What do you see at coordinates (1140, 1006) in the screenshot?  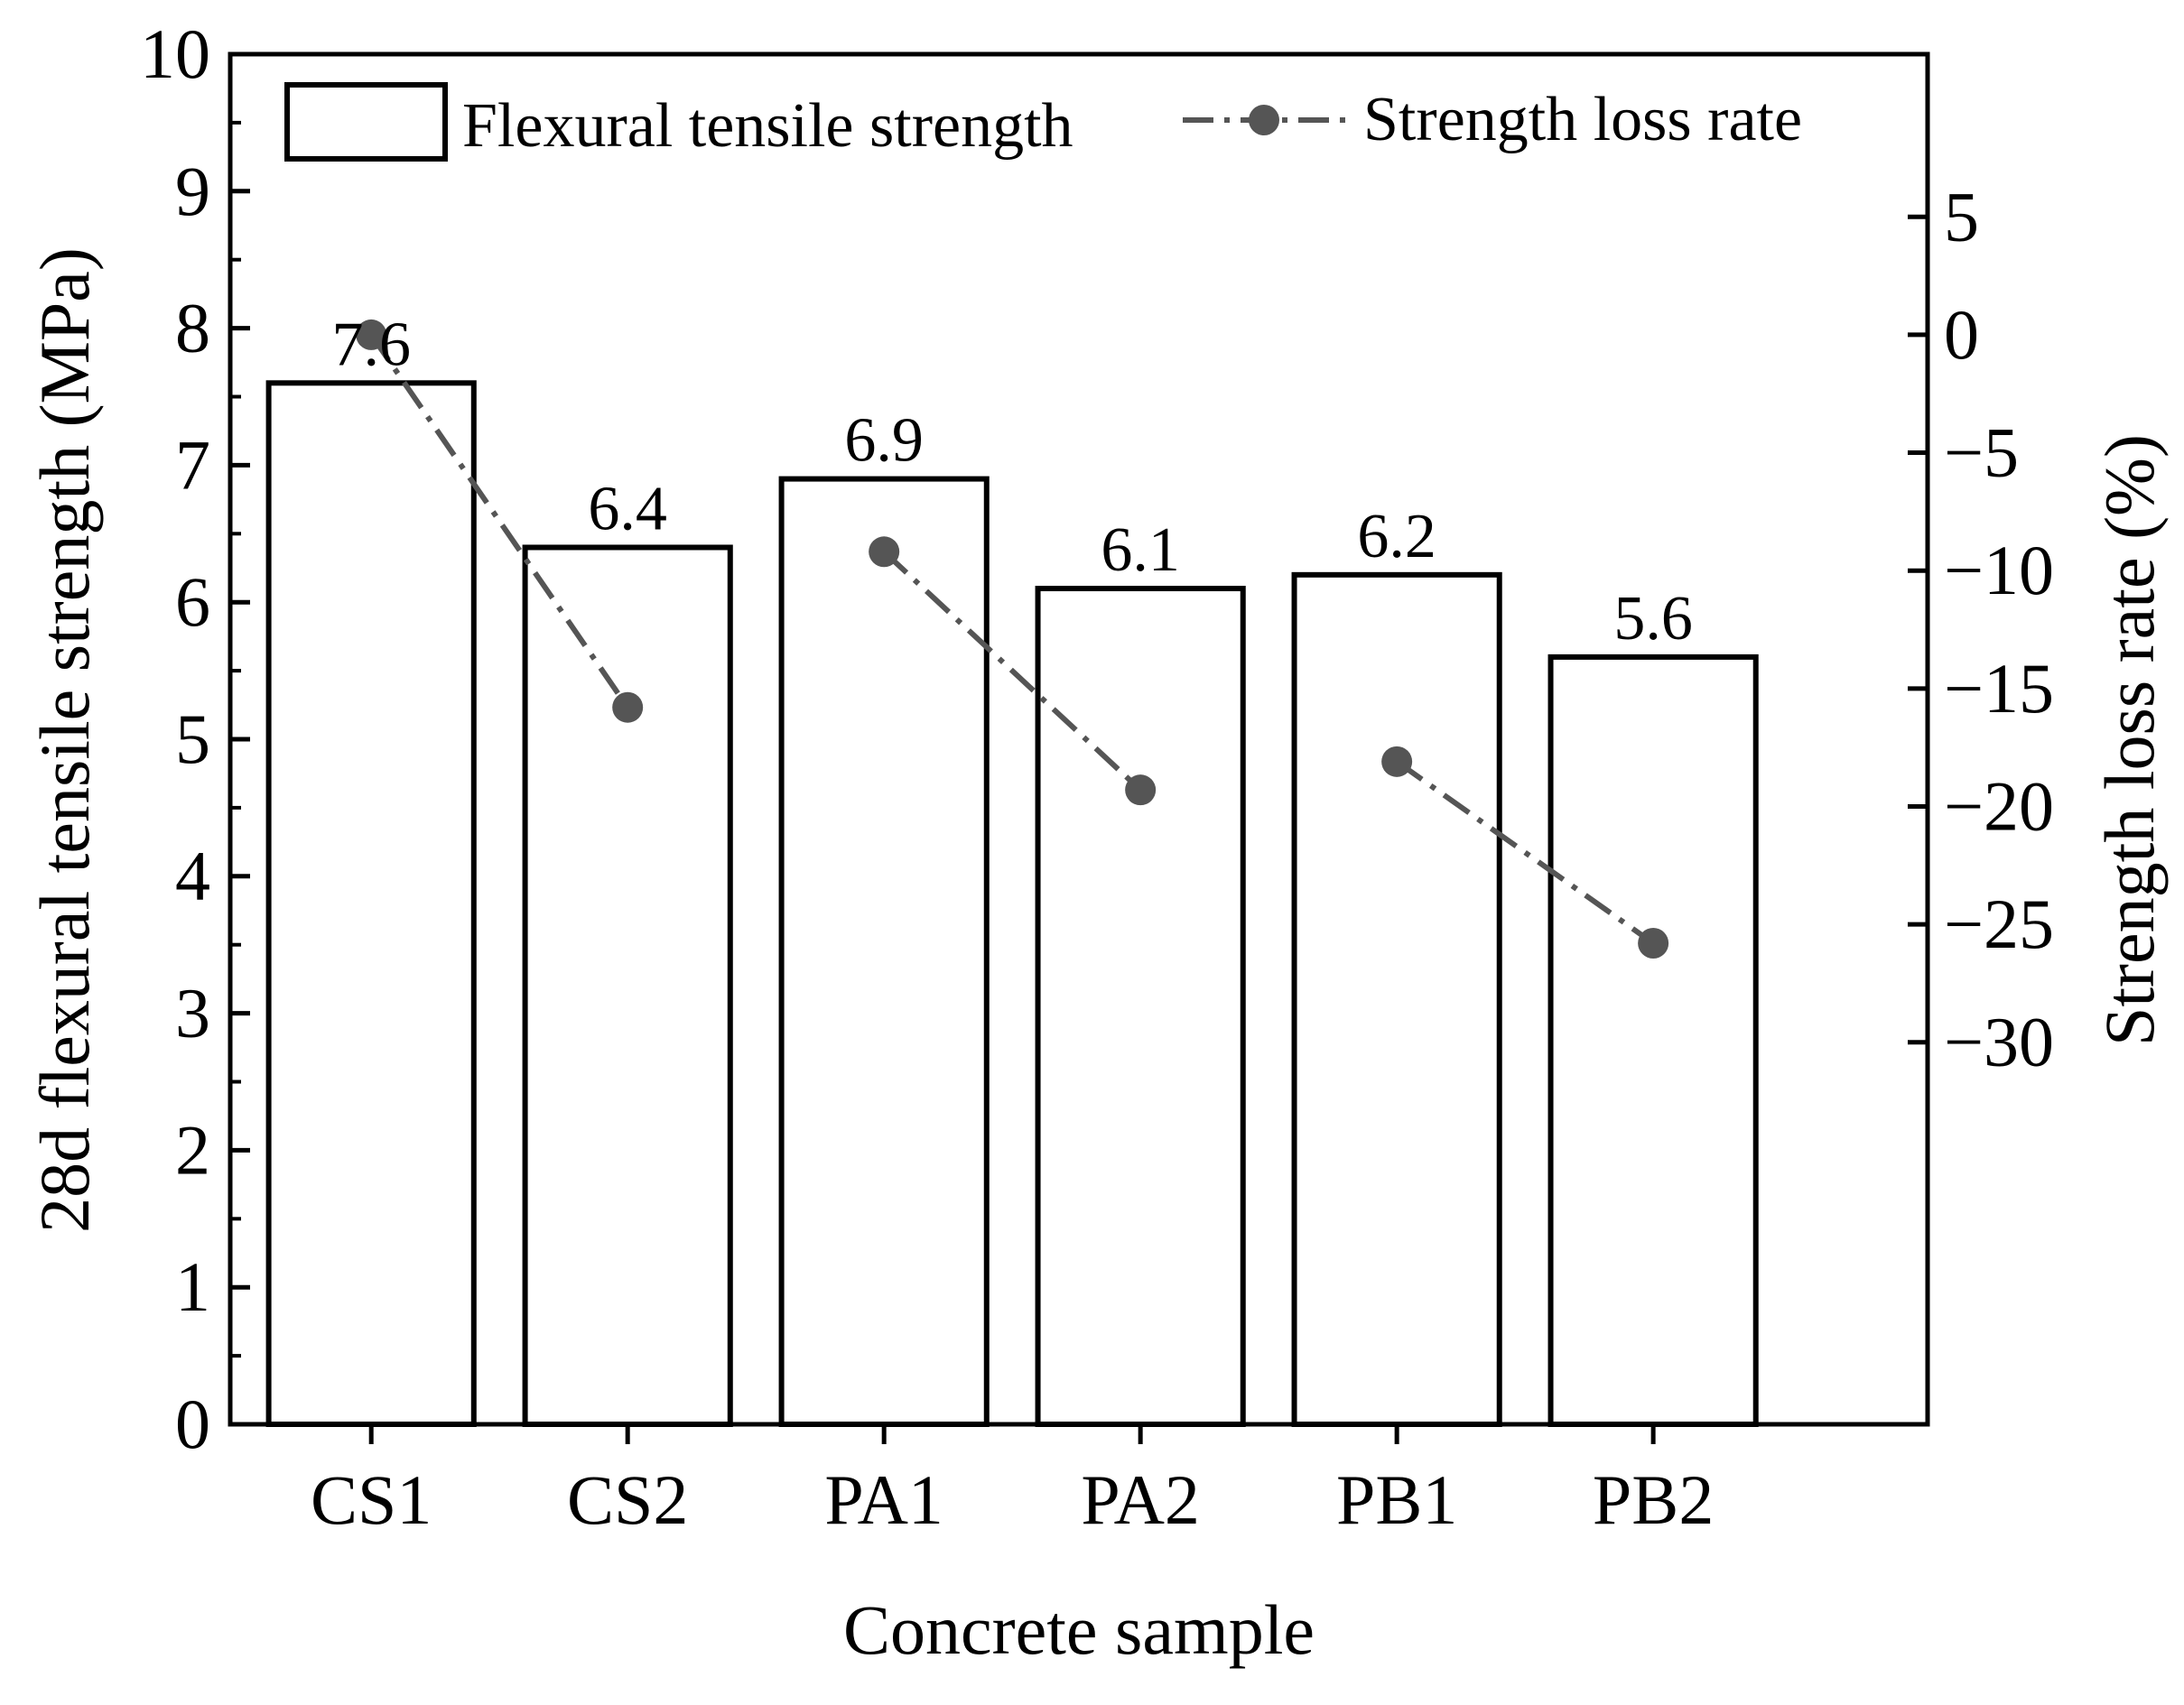 I see `bar-PA2` at bounding box center [1140, 1006].